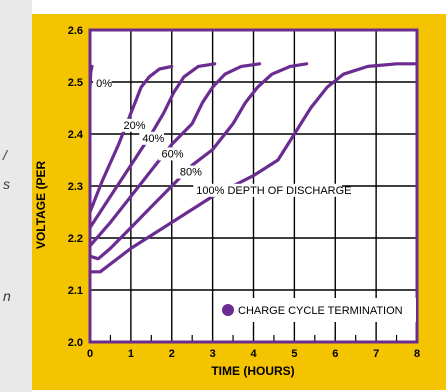 Image resolution: width=448 pixels, height=392 pixels. Describe the element at coordinates (253, 354) in the screenshot. I see `x-tick-label-4: 4` at that location.